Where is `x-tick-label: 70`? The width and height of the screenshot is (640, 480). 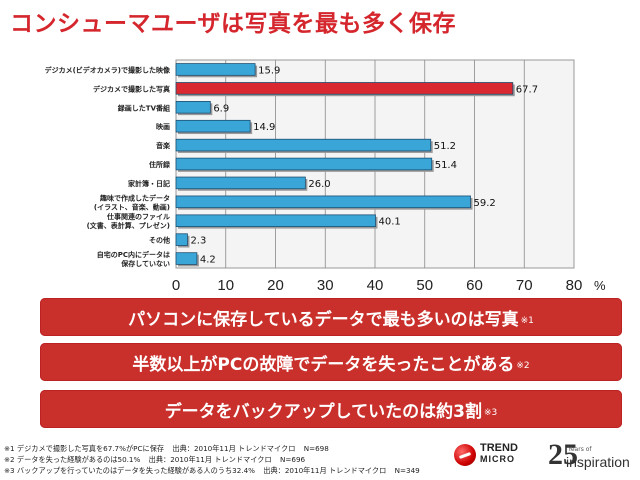
x-tick-label: 70 is located at coordinates (524, 285).